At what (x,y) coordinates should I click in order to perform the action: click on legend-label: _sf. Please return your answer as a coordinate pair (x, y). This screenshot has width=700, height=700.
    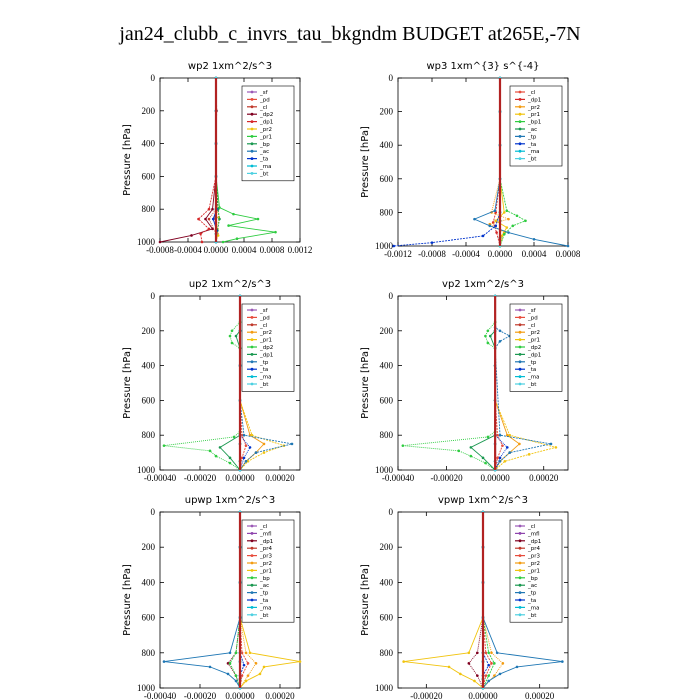
    Looking at the image, I should click on (532, 311).